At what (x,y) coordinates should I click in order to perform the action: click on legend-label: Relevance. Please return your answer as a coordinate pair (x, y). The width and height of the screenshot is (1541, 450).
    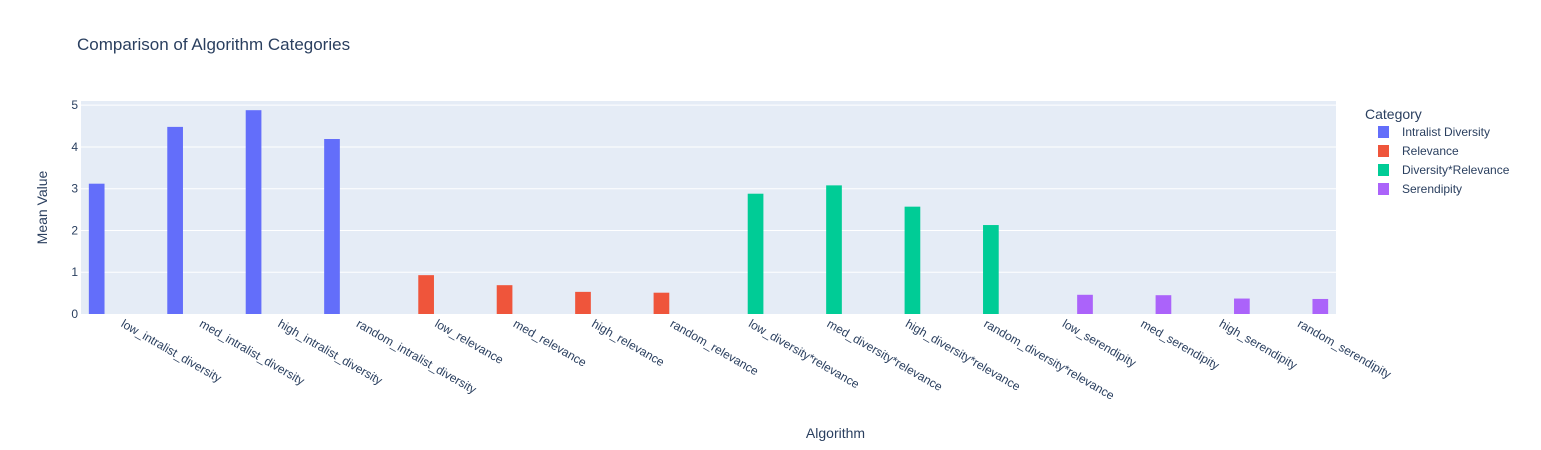
    Looking at the image, I should click on (1430, 151).